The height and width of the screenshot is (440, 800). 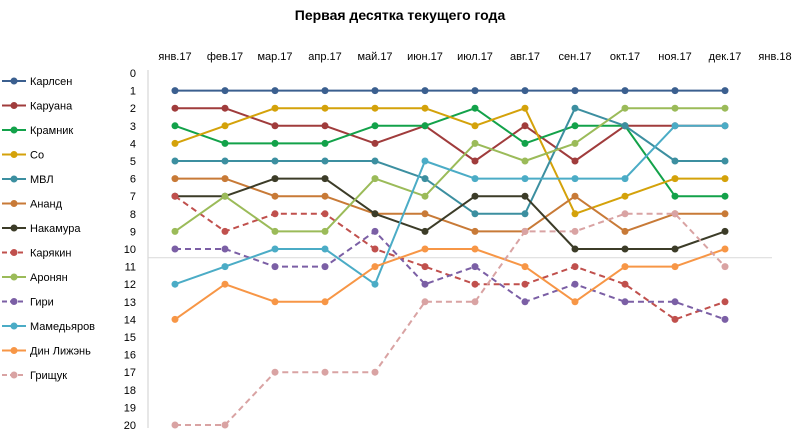 What do you see at coordinates (130, 320) in the screenshot?
I see `y-tick-label: 14` at bounding box center [130, 320].